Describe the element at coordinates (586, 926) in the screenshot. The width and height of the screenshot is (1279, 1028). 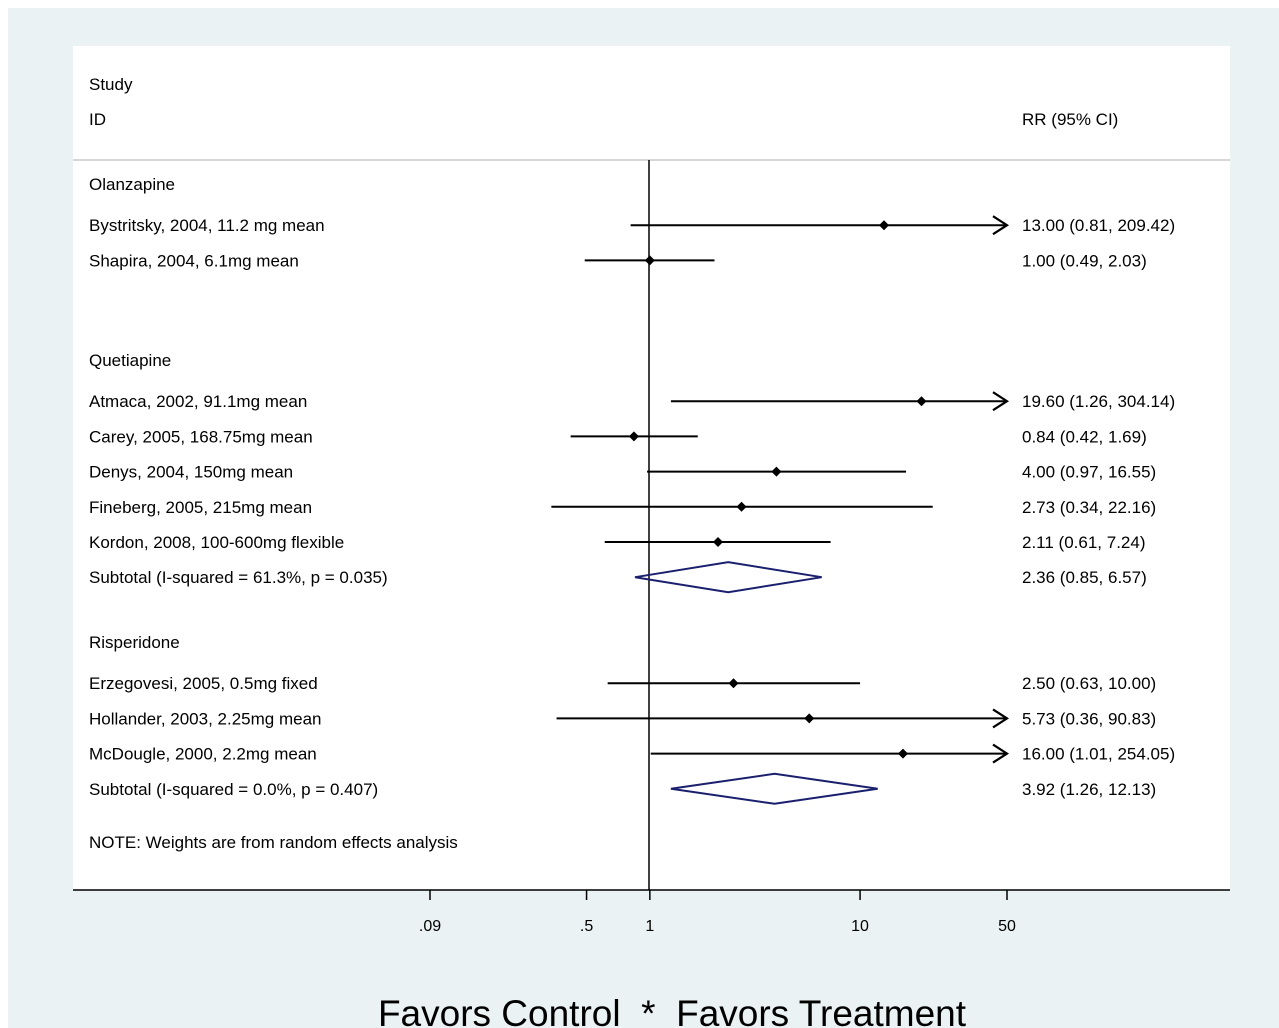
I see `x-tick-label: .5` at that location.